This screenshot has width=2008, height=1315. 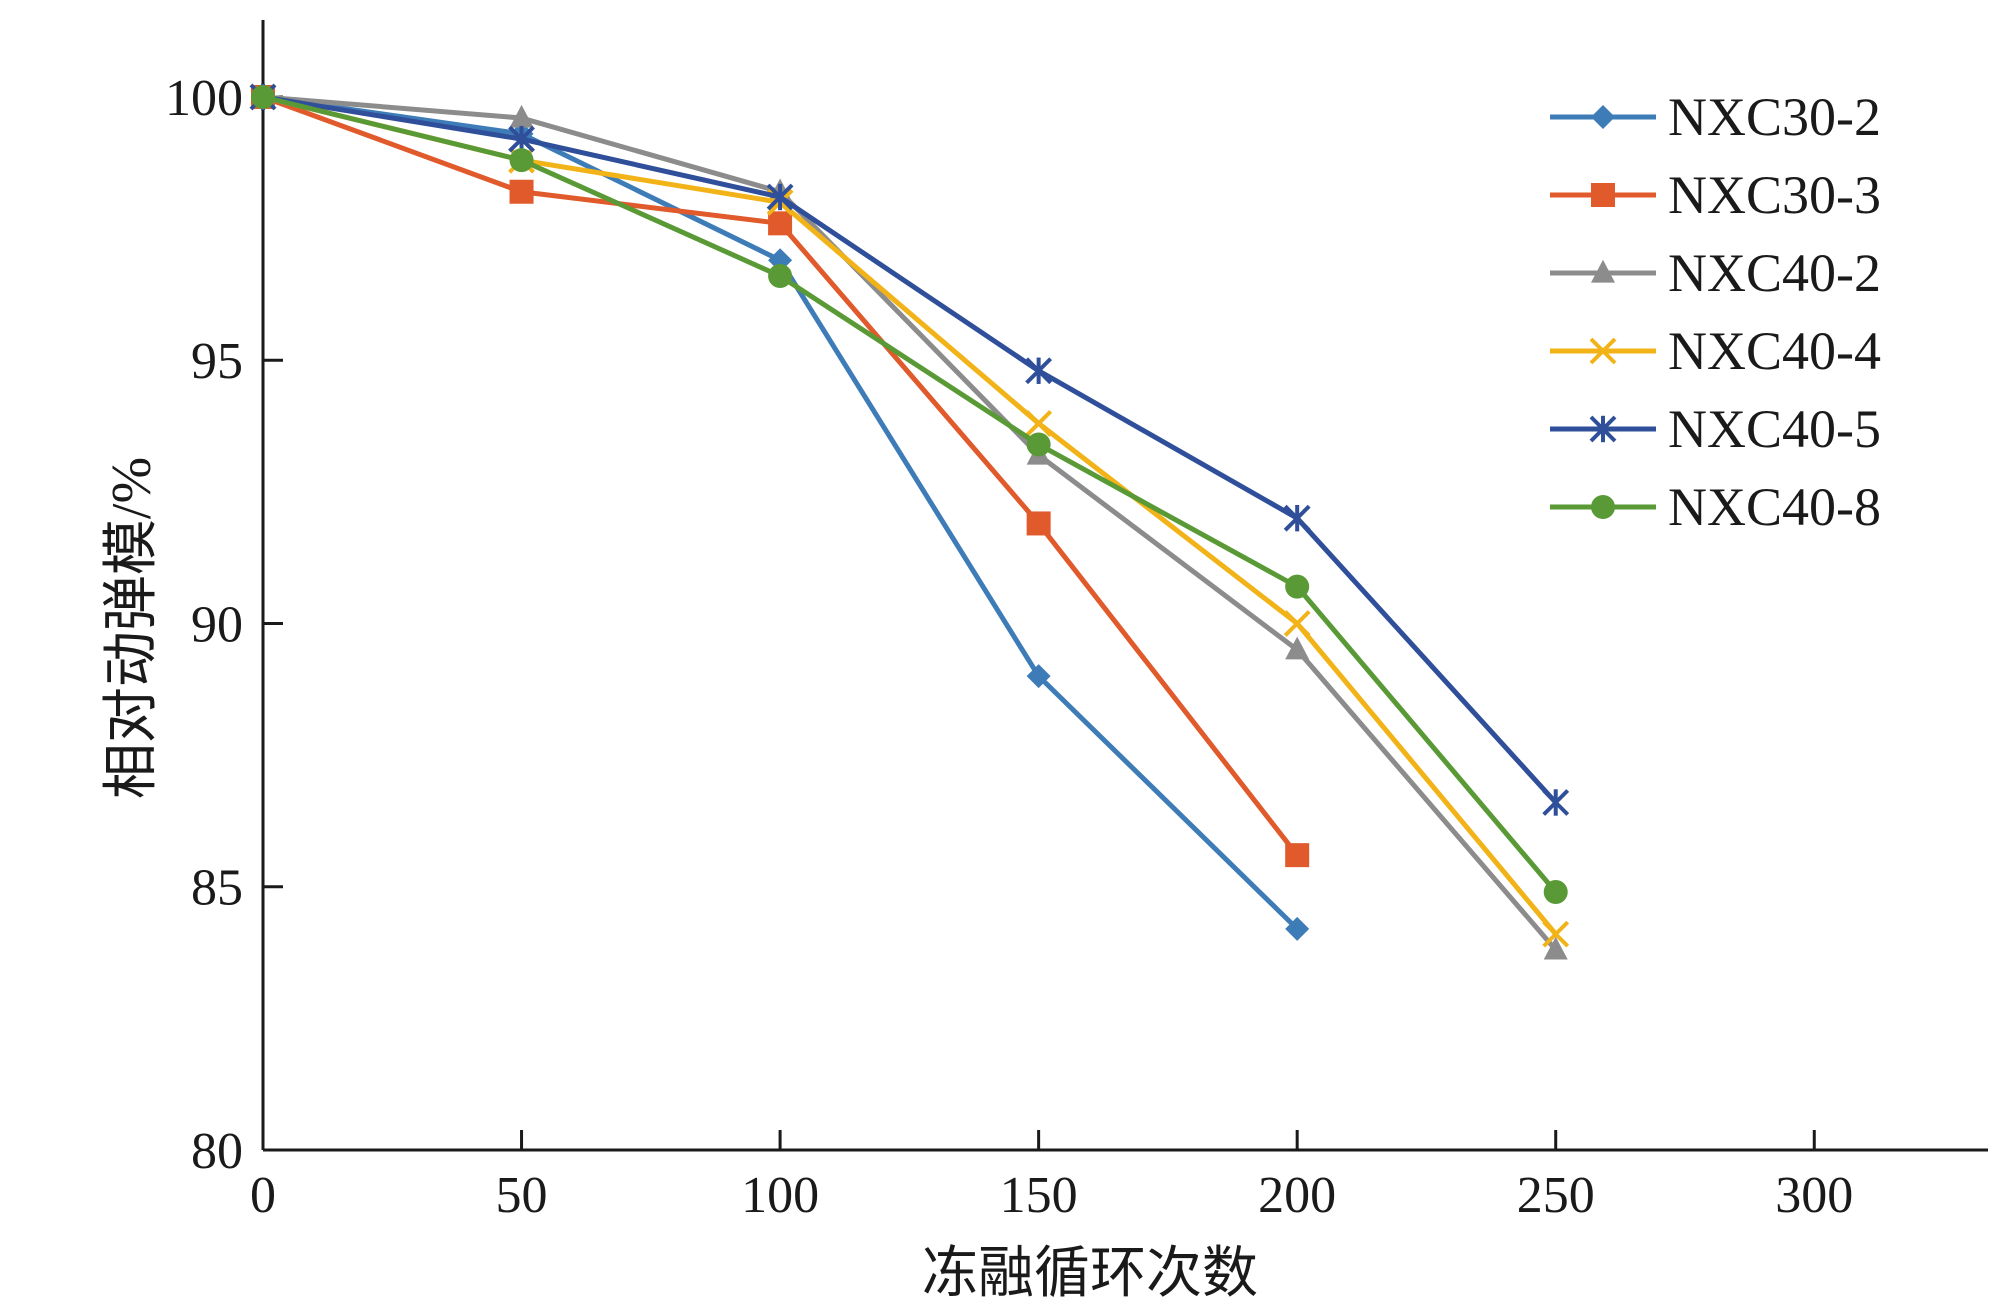 I want to click on legend-label: NXC40-4, so click(x=1774, y=351).